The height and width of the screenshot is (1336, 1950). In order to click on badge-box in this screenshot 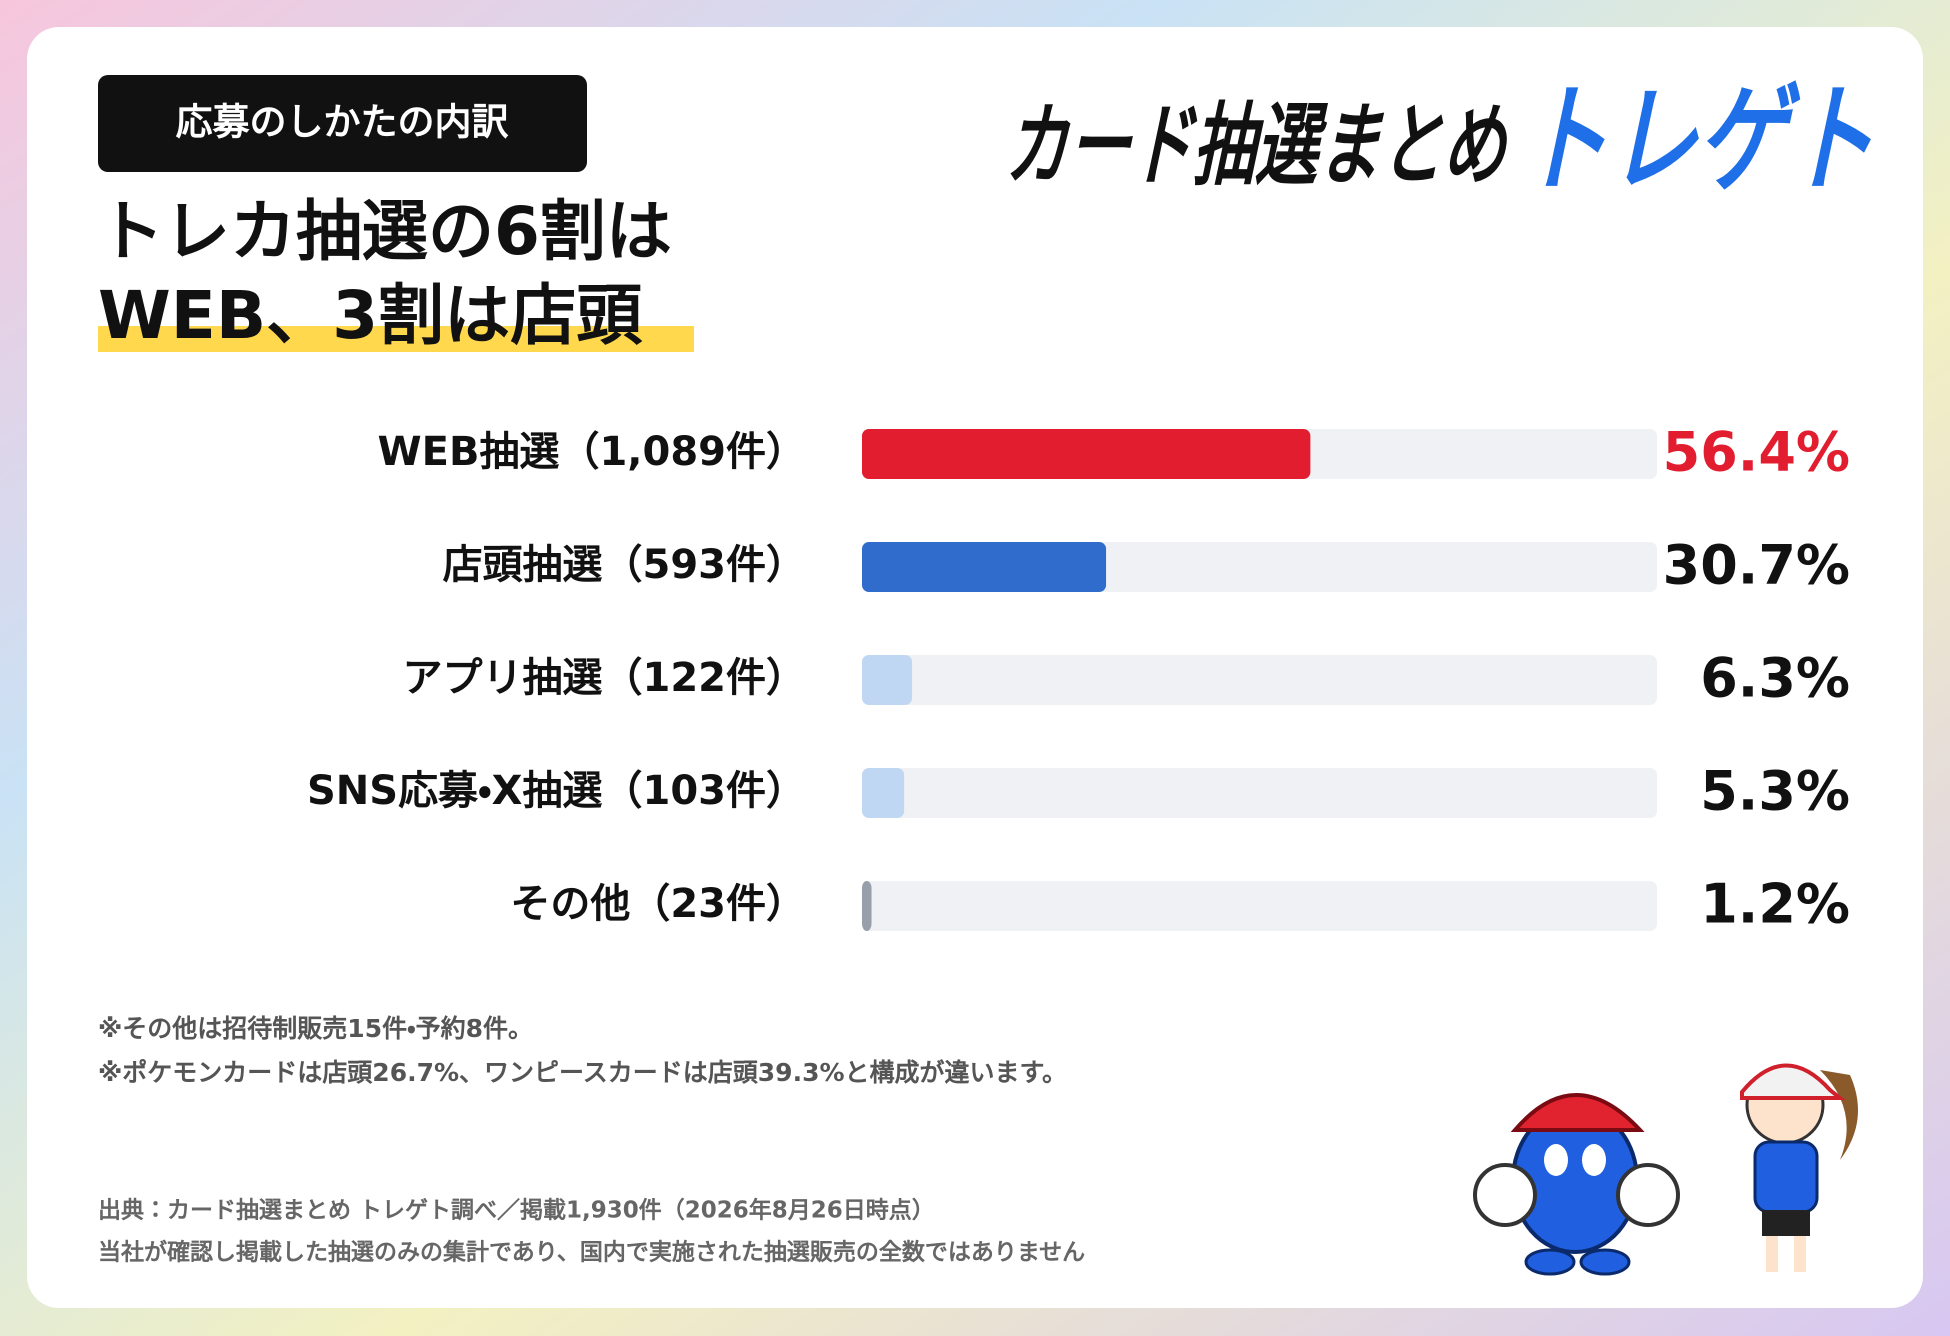, I will do `click(342, 123)`.